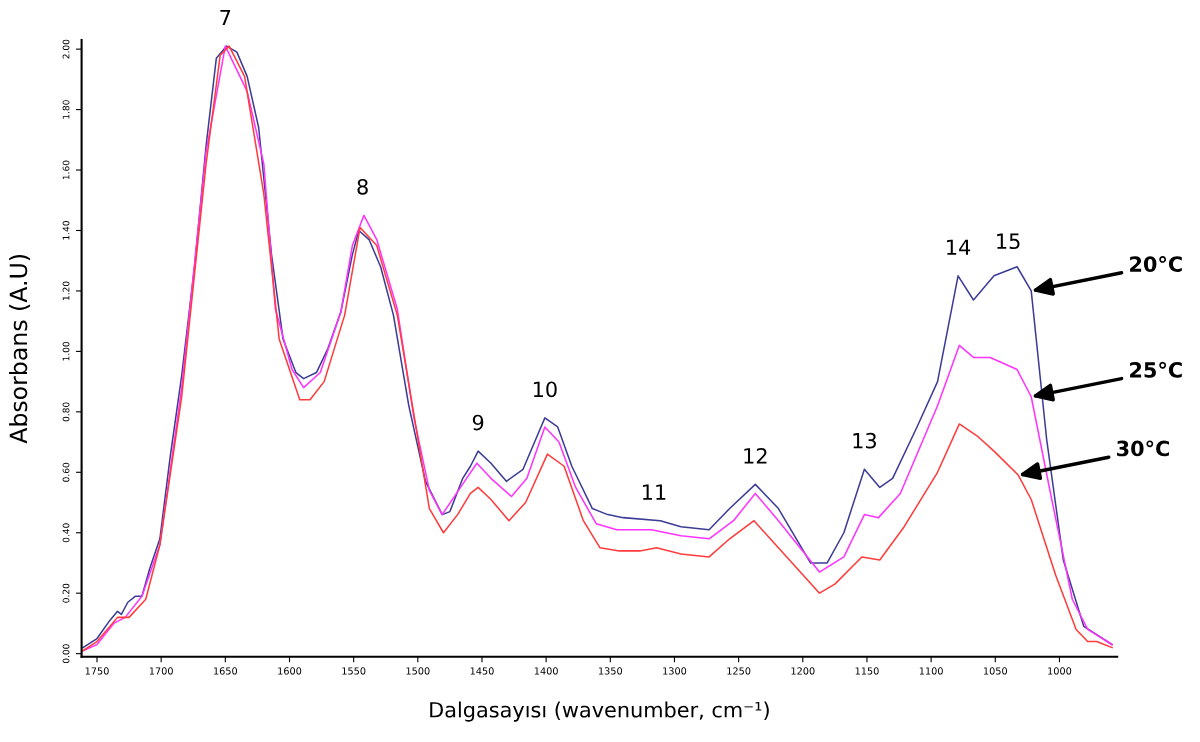 Image resolution: width=1200 pixels, height=742 pixels. What do you see at coordinates (478, 422) in the screenshot?
I see `annotation: 9` at bounding box center [478, 422].